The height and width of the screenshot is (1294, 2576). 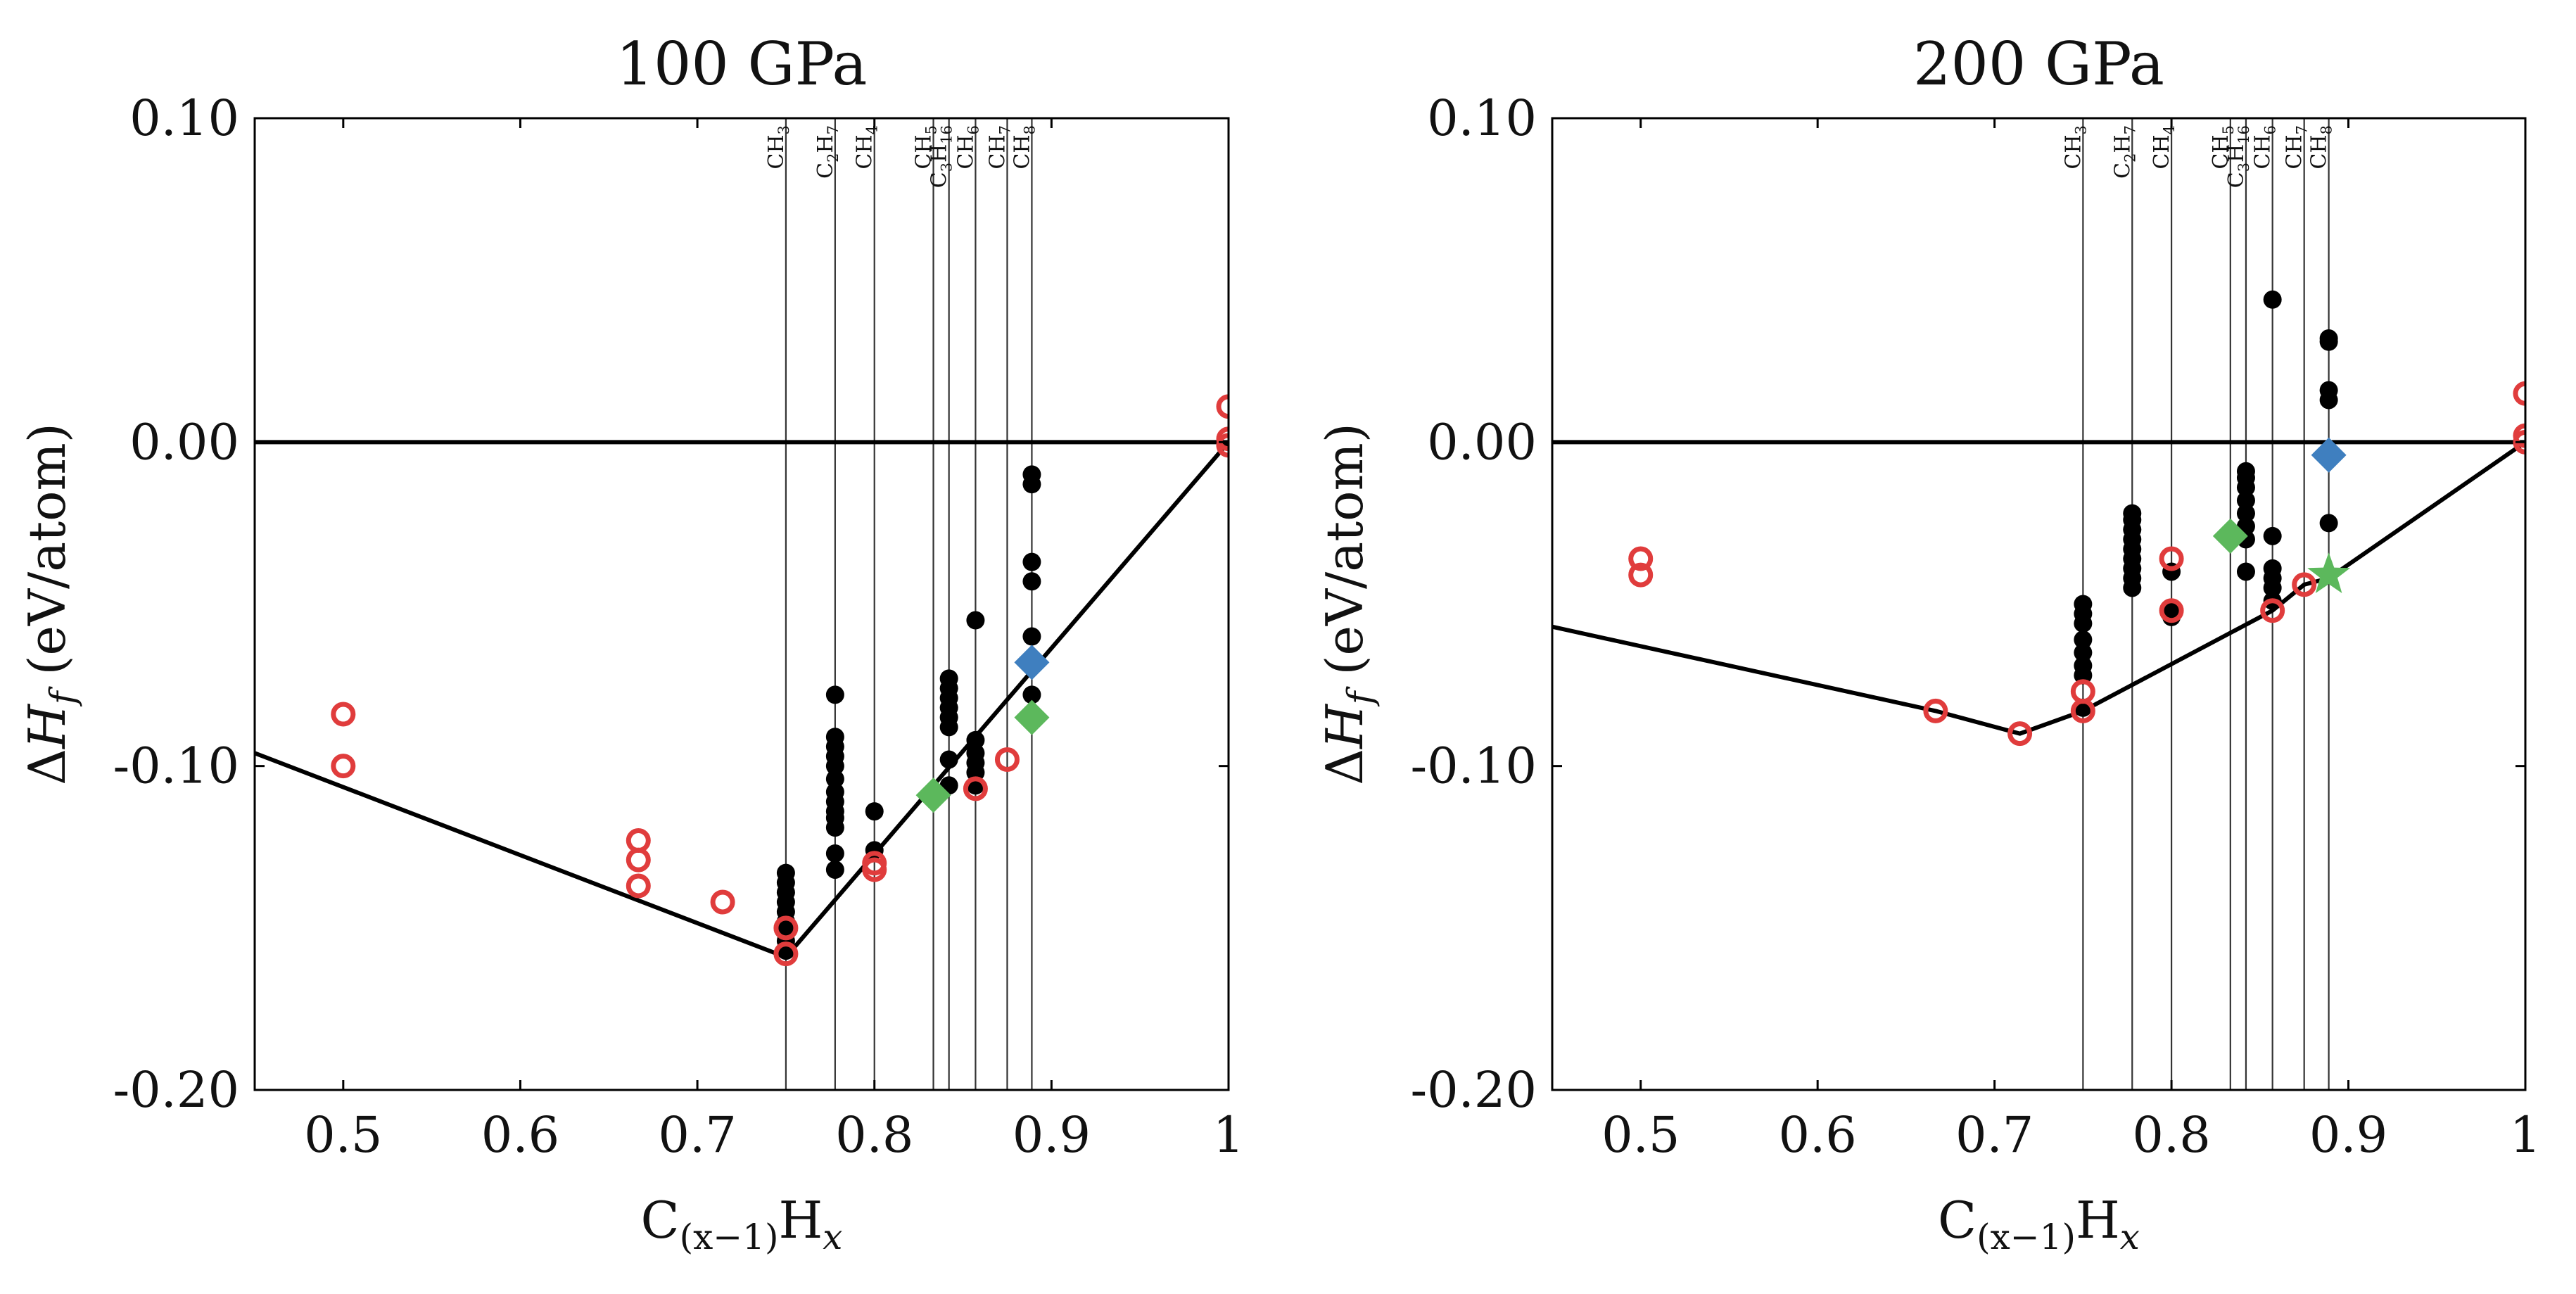 What do you see at coordinates (1344, 767) in the screenshot?
I see `y-label-delta: Δ` at bounding box center [1344, 767].